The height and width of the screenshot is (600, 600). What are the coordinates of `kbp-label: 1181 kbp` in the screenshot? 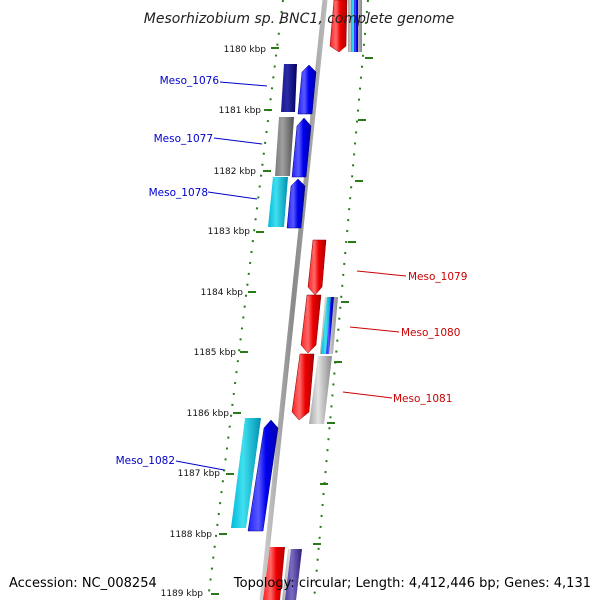 It's located at (240, 111).